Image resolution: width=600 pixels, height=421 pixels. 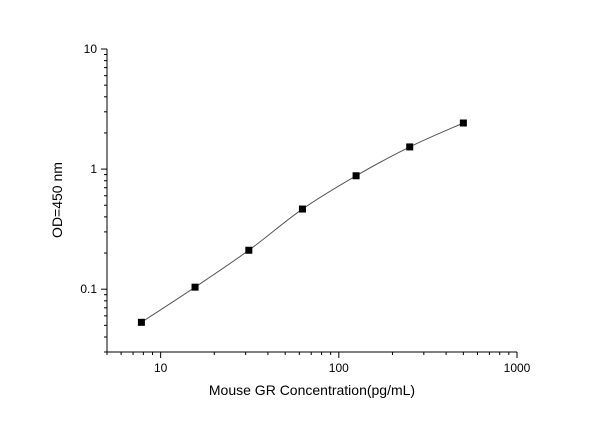 What do you see at coordinates (93, 197) in the screenshot?
I see `y-axis-ticks: 0.1 1 10` at bounding box center [93, 197].